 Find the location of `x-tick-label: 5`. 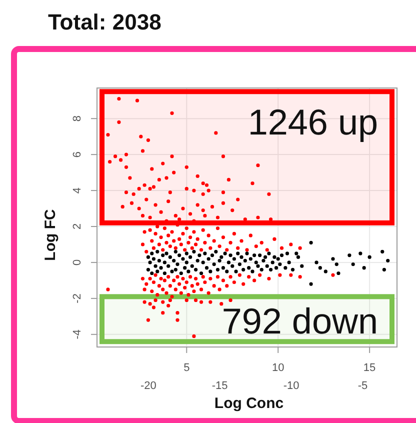

x-tick-label: 5 is located at coordinates (187, 368).